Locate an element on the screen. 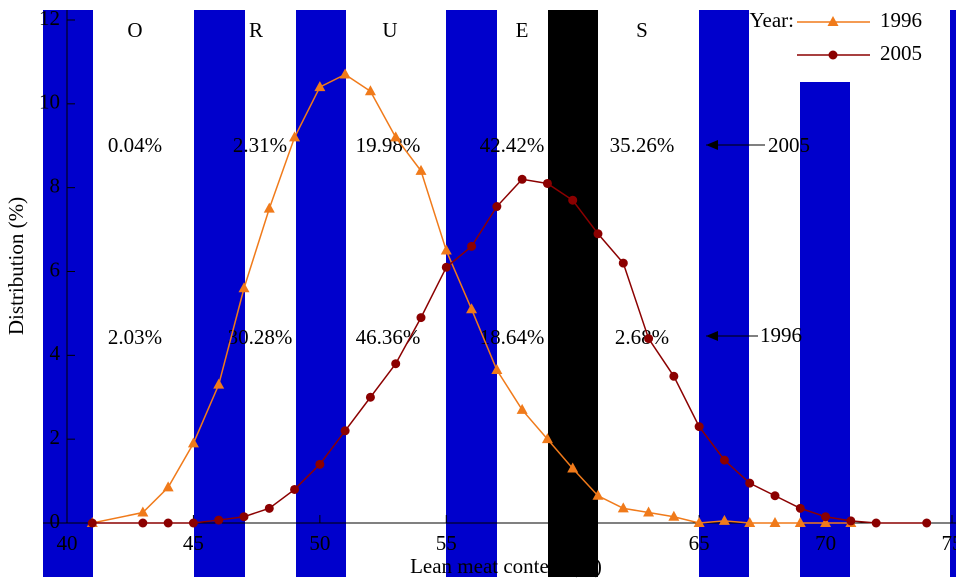 The width and height of the screenshot is (956, 579). share-1996: 2.68% is located at coordinates (642, 337).